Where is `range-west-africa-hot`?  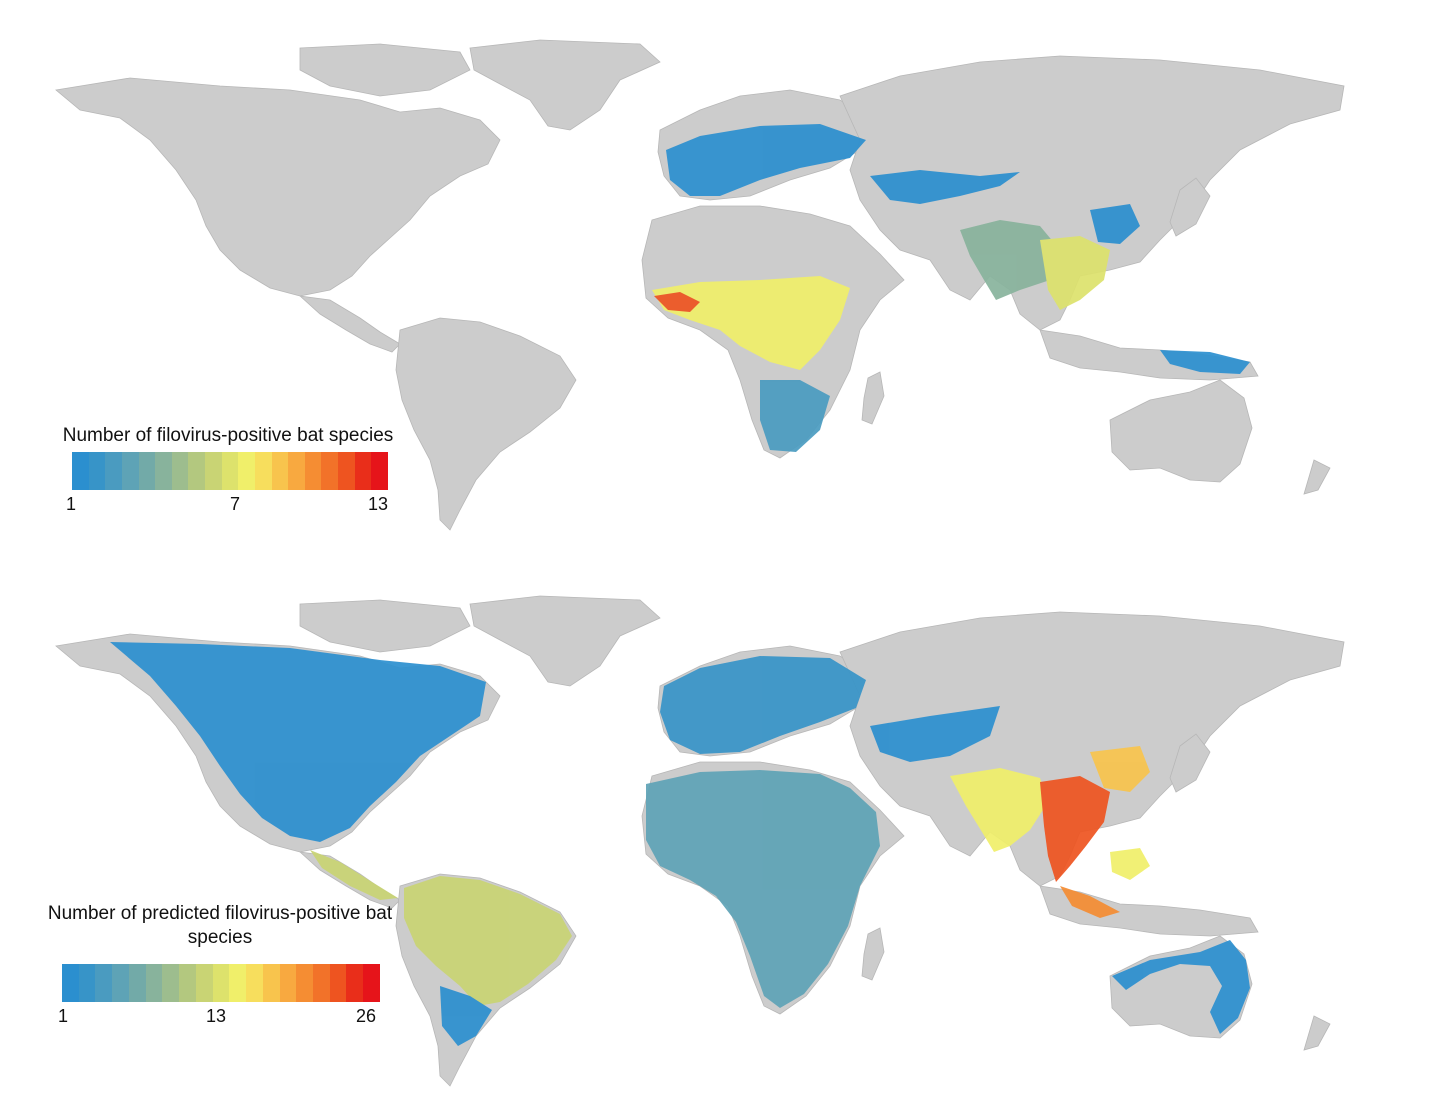 range-west-africa-hot is located at coordinates (677, 302).